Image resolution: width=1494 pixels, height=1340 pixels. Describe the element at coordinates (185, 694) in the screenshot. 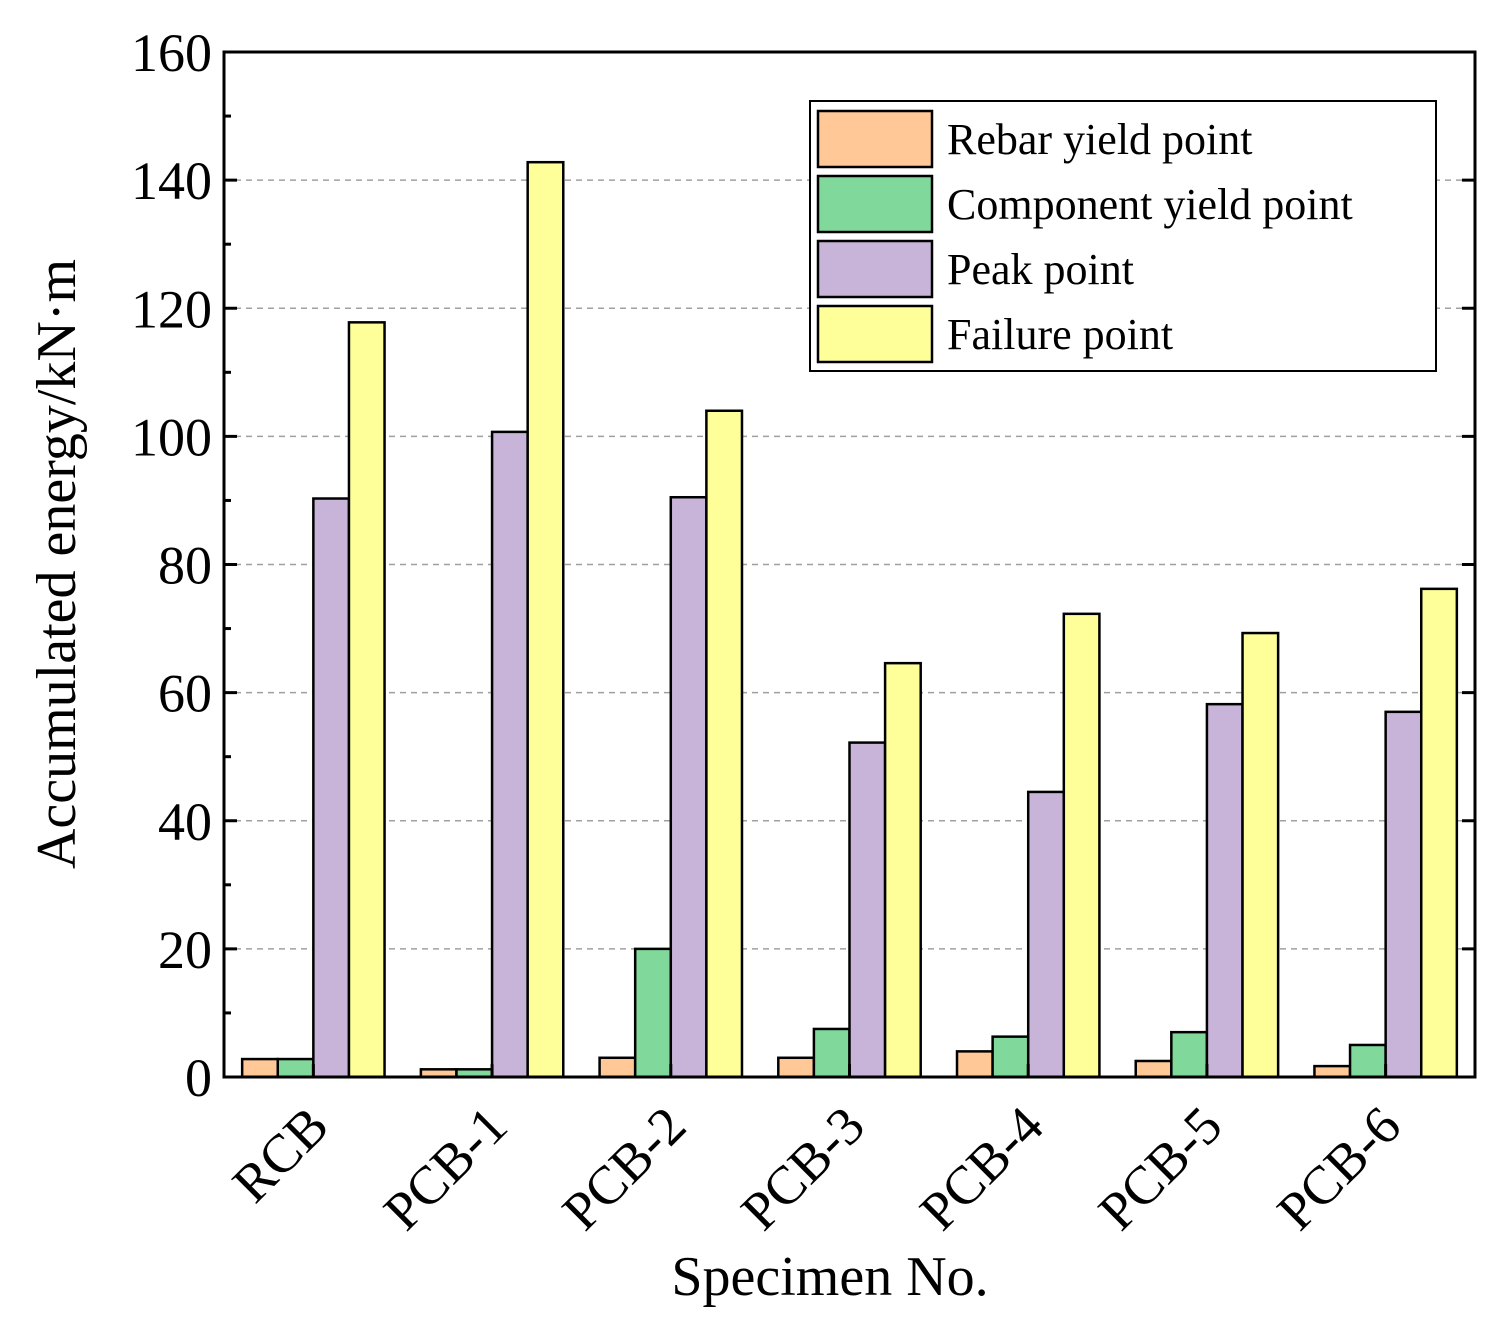

I see `y-tick-label: 60` at that location.